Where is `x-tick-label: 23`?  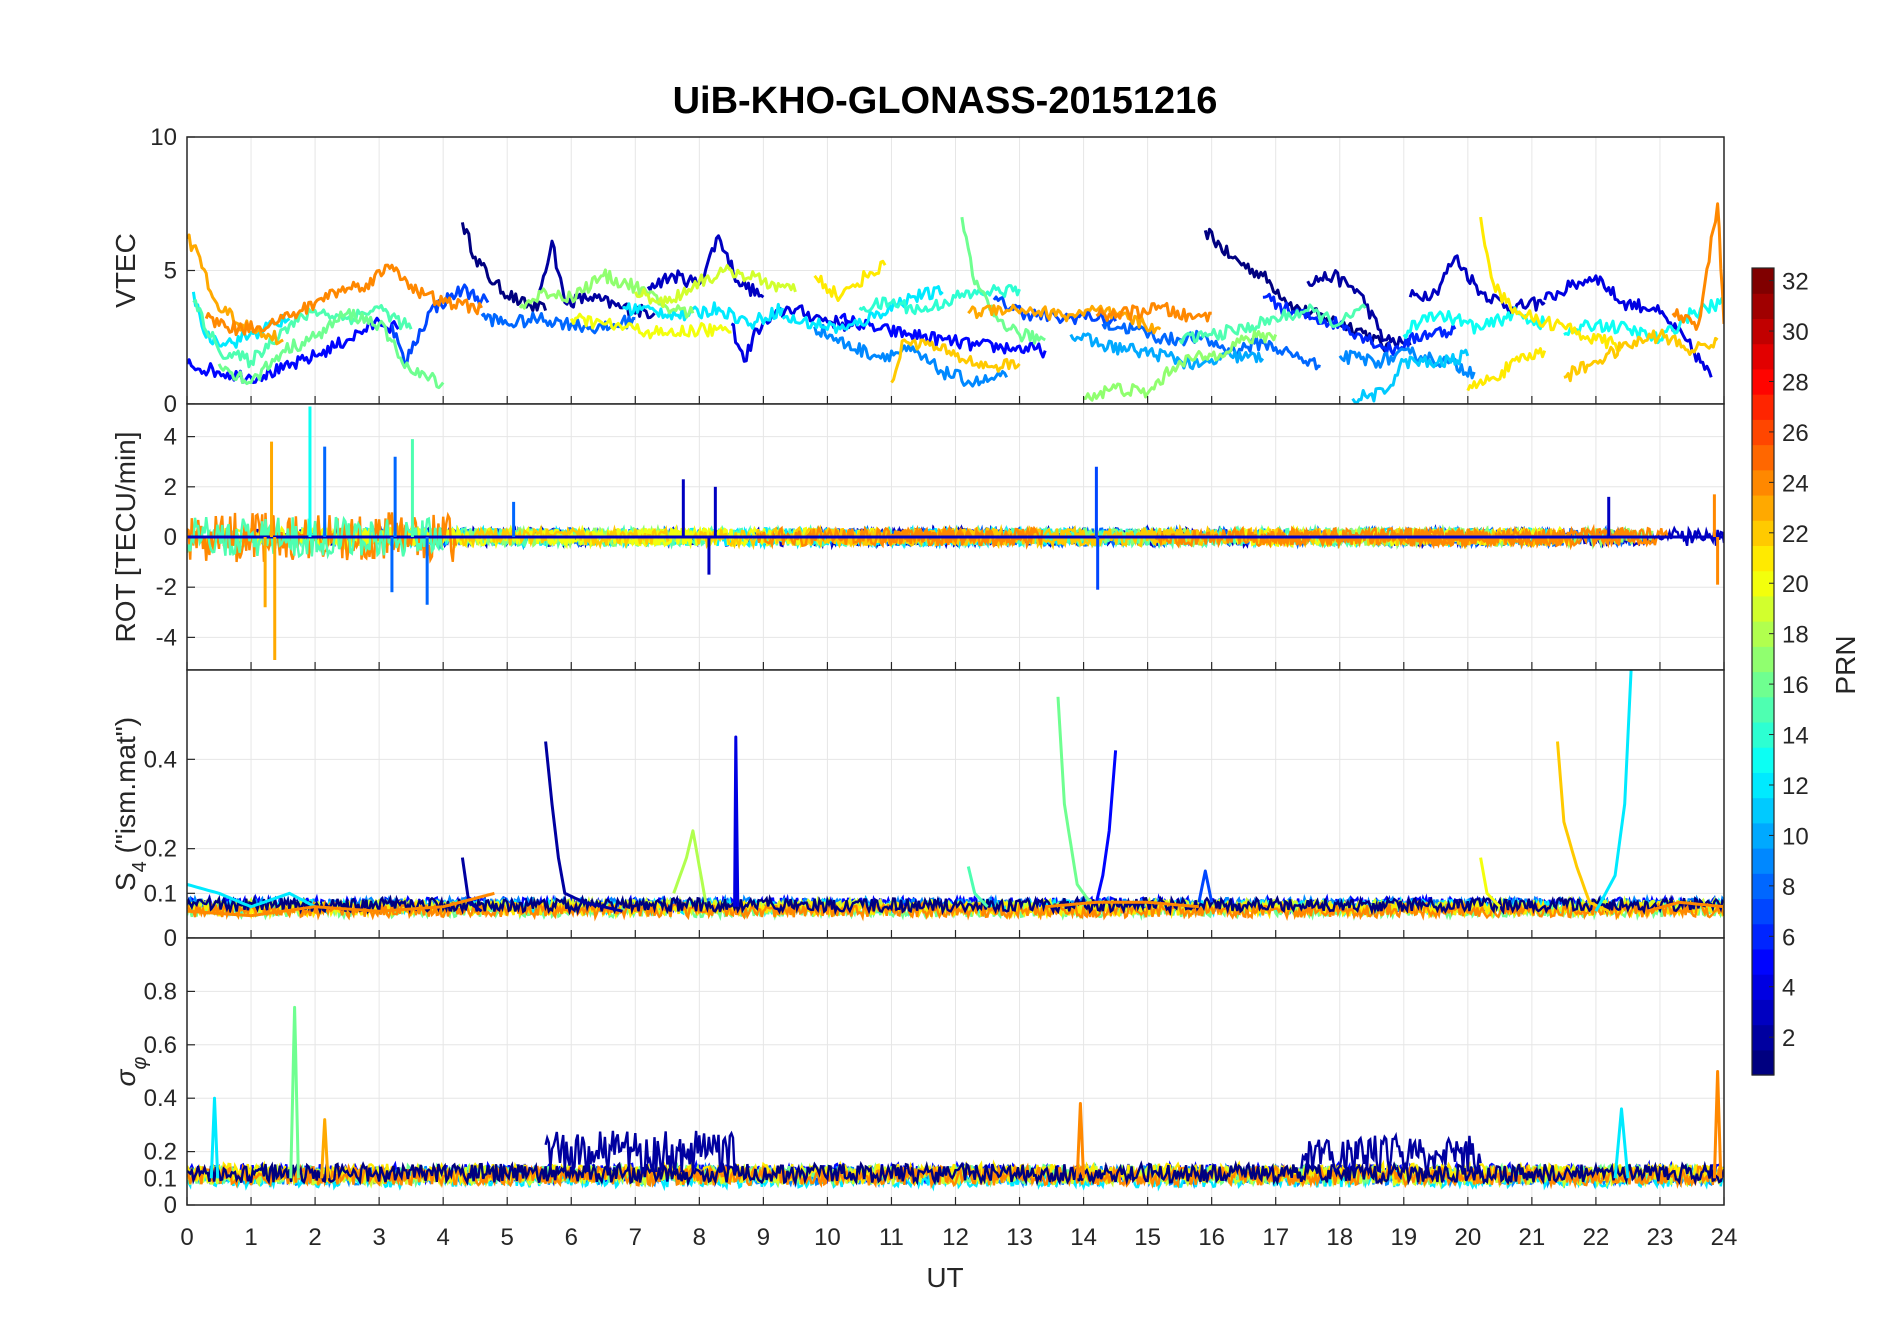
x-tick-label: 23 is located at coordinates (1660, 1237).